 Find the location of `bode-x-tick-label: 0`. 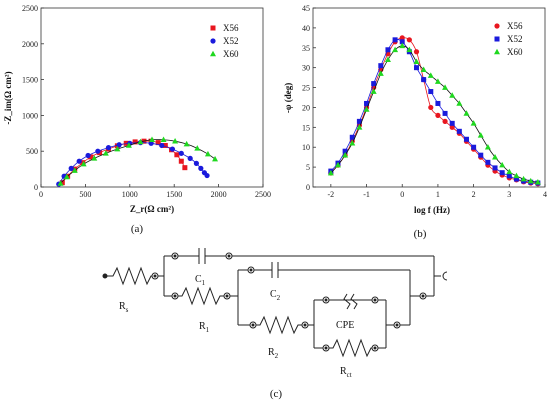

bode-x-tick-label: 0 is located at coordinates (402, 194).